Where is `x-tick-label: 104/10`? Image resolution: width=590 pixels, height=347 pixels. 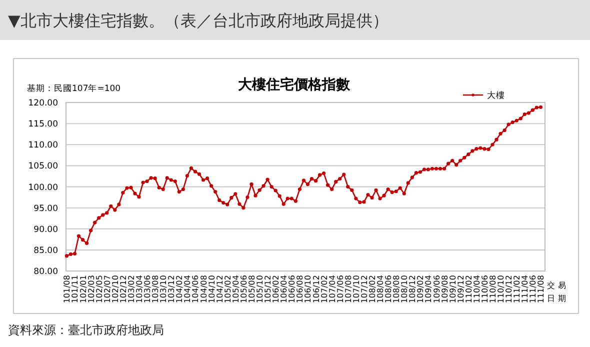 x-tick-label: 104/10 is located at coordinates (211, 289).